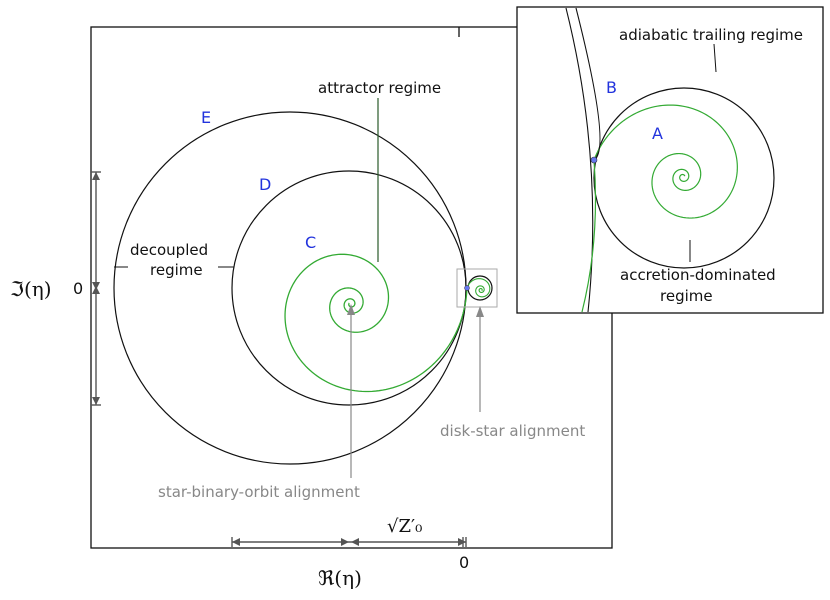 Image resolution: width=830 pixels, height=600 pixels. Describe the element at coordinates (176, 270) in the screenshot. I see `decoupled-label-line2: regime` at that location.